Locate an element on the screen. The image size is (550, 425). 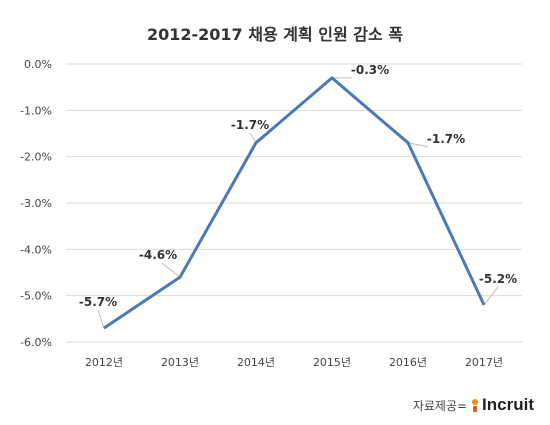
y-axis: 0.0% -1.0% -2.0% -3.0% -4.0% -5.0% -6.0% is located at coordinates (36, 203).